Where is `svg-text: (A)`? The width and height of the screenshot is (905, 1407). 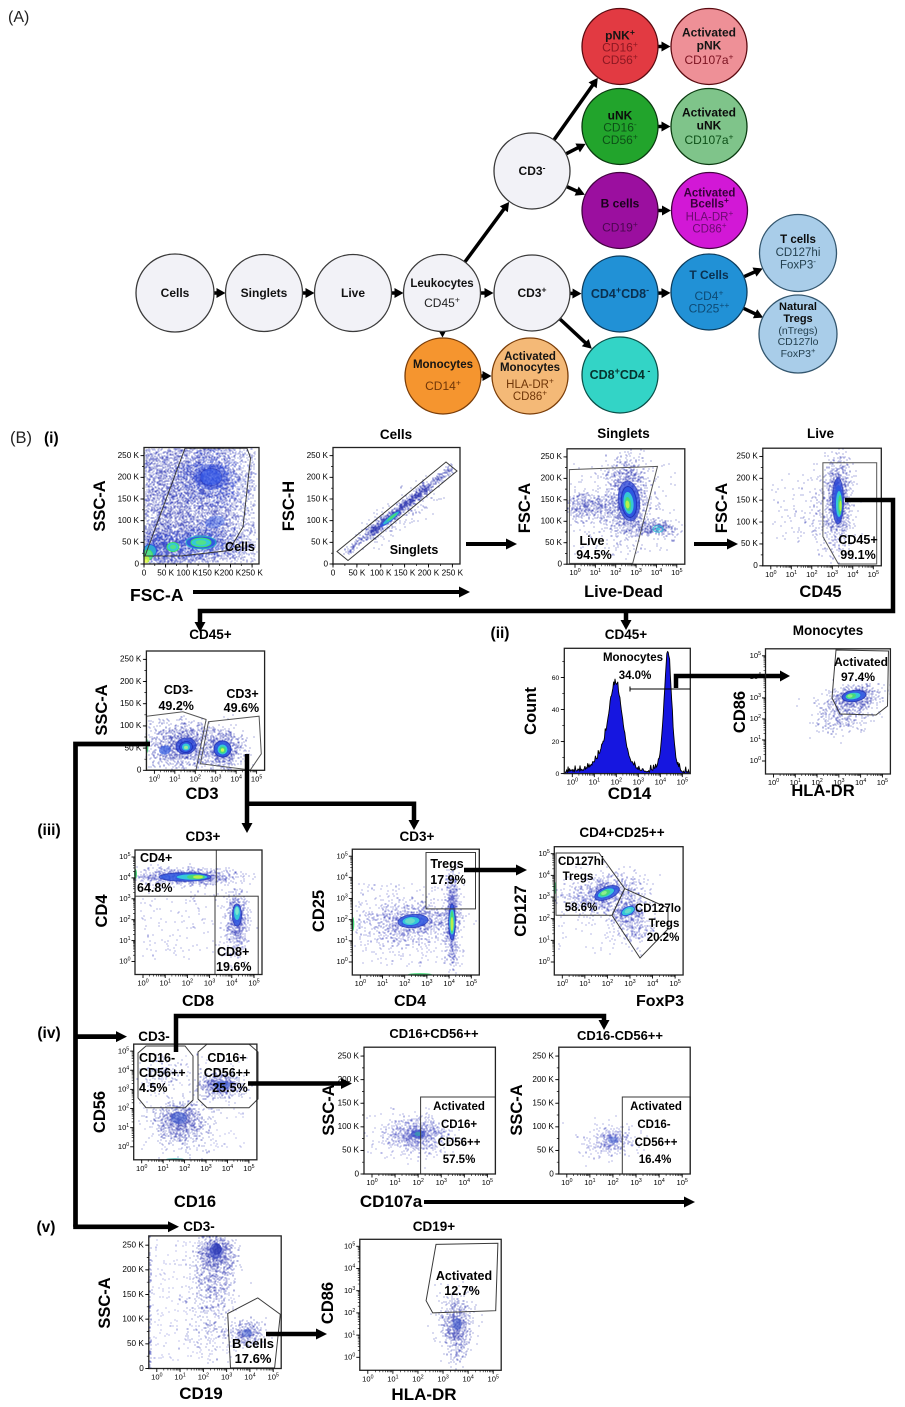
svg-text: (A) is located at coordinates (18, 17).